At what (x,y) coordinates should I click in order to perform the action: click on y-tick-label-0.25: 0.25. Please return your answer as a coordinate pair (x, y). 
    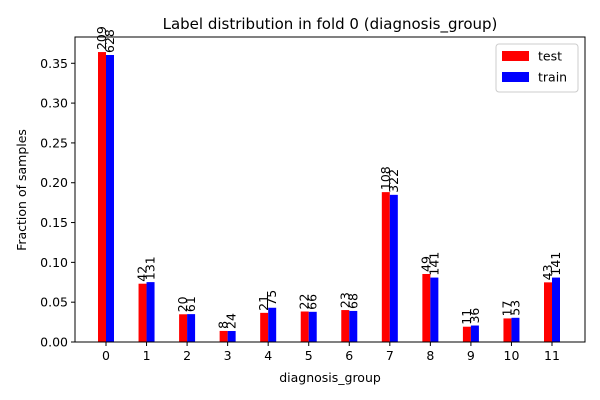
    Looking at the image, I should click on (54, 142).